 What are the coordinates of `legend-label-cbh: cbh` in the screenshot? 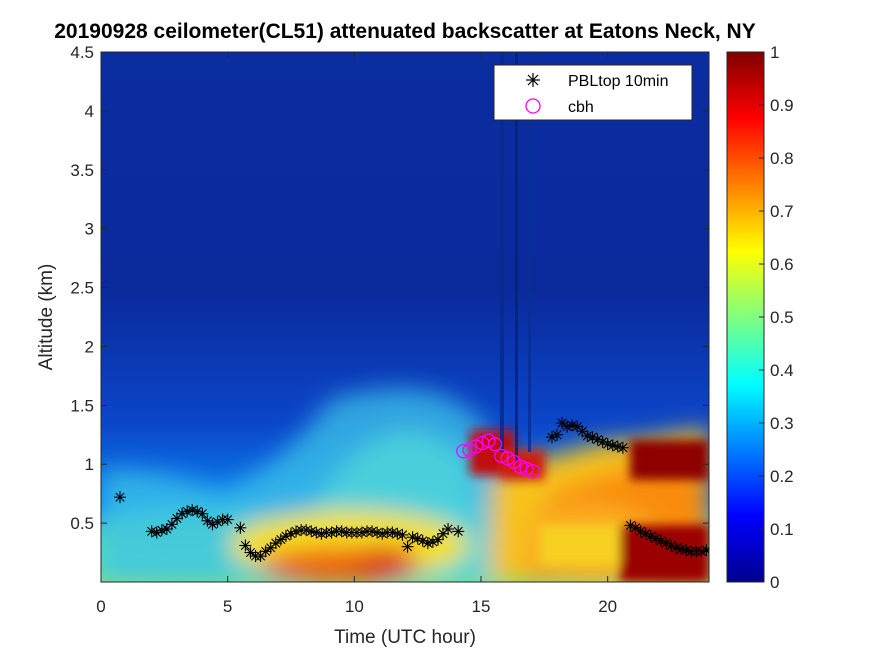 It's located at (581, 107).